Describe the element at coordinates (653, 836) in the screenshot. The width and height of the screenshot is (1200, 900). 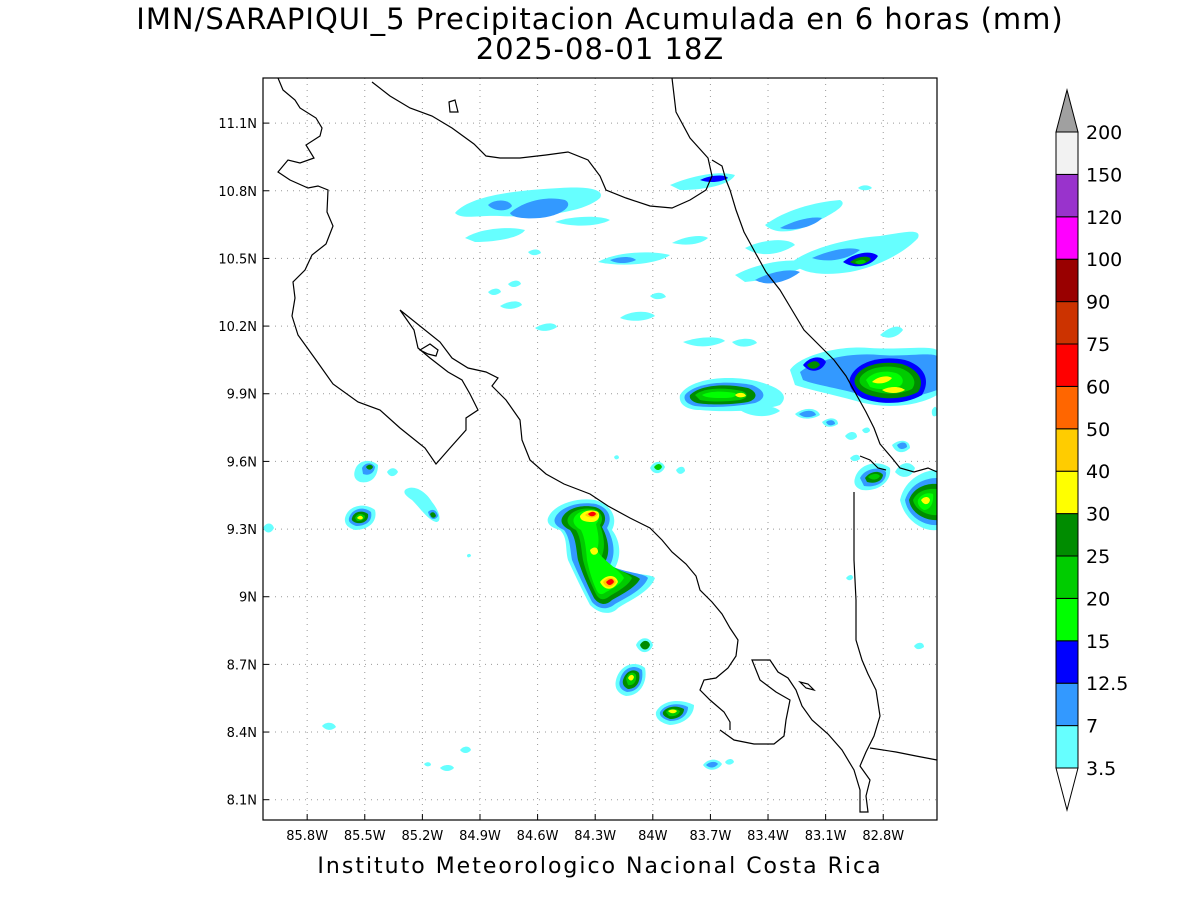
I see `lon-tick-label: 84W` at that location.